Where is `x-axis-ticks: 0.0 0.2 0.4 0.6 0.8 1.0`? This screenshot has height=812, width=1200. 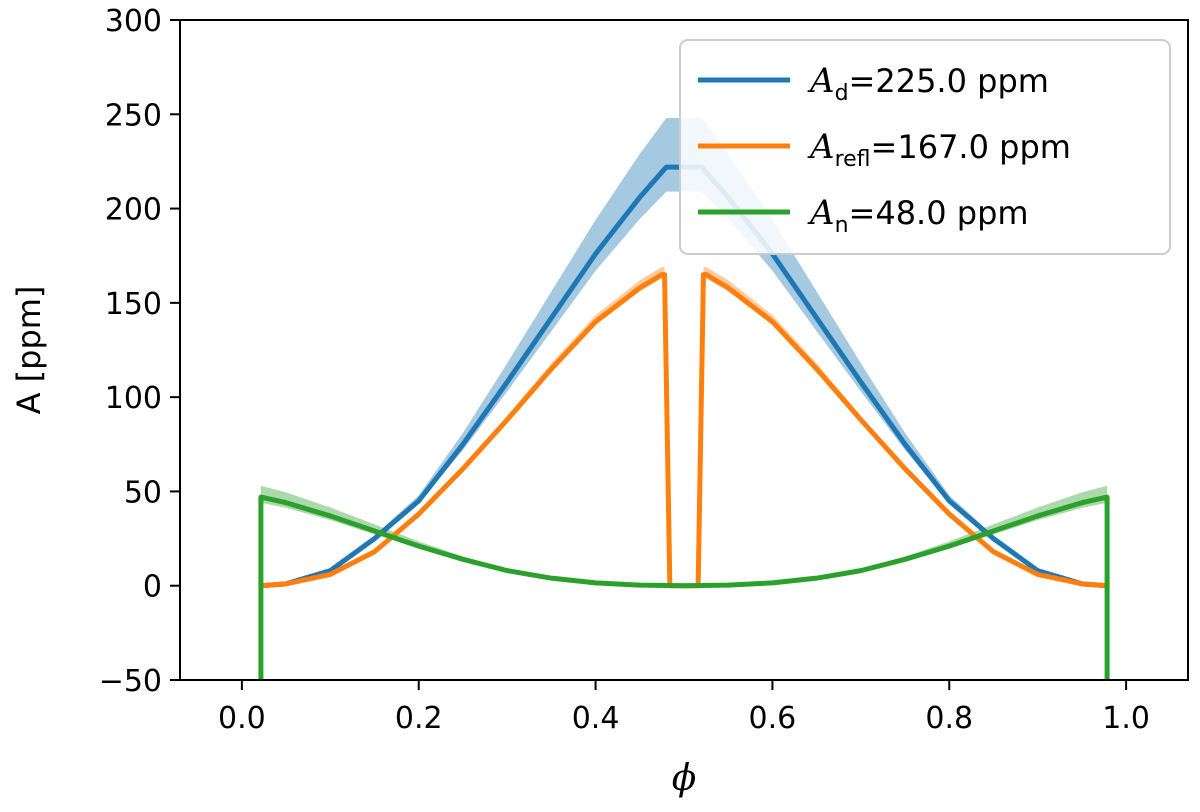
x-axis-ticks: 0.0 0.2 0.4 0.6 0.8 1.0 is located at coordinates (684, 708).